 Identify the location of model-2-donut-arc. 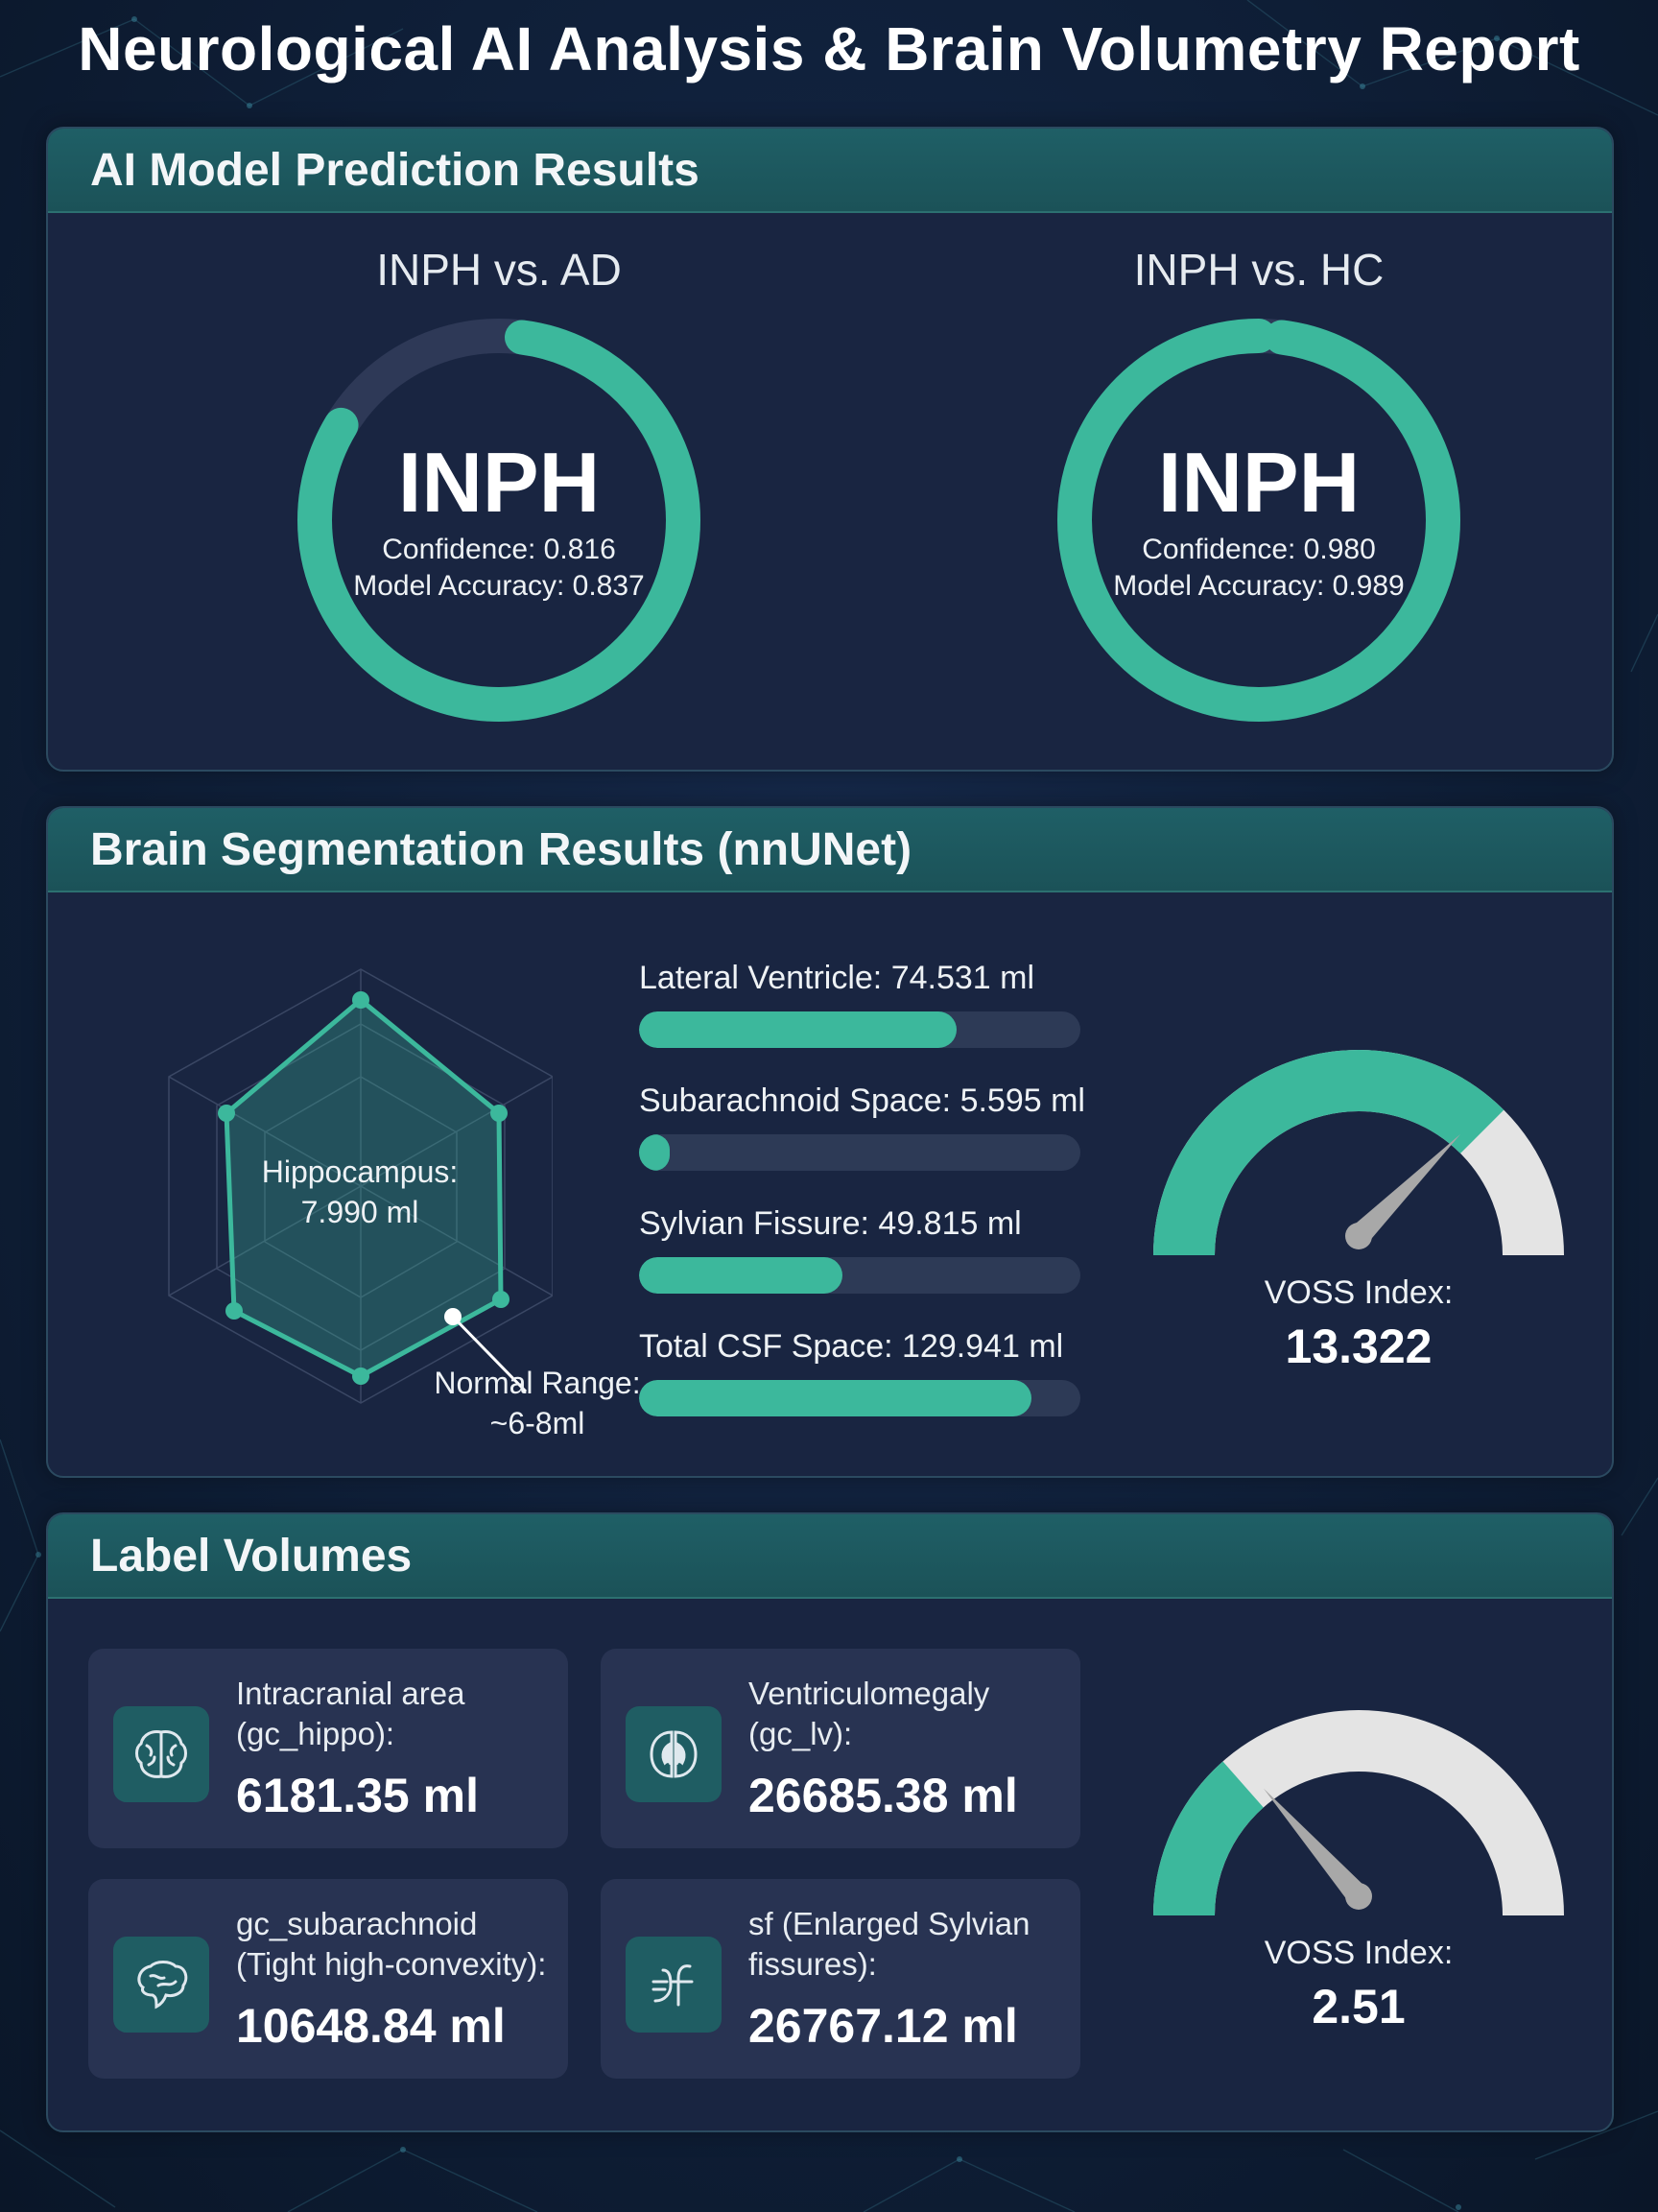
(1258, 520).